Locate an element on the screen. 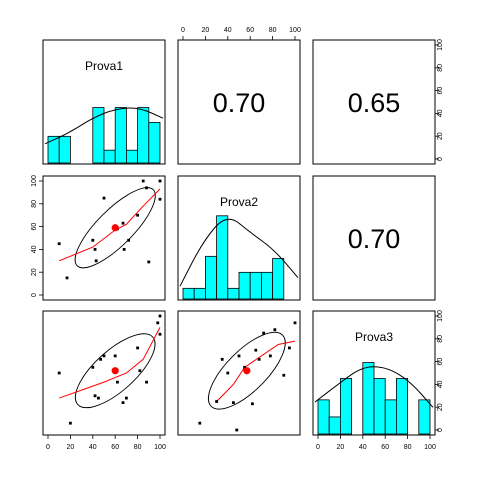 This screenshot has height=480, width=480. right-axis-row0-tick-label: 60 is located at coordinates (440, 91).